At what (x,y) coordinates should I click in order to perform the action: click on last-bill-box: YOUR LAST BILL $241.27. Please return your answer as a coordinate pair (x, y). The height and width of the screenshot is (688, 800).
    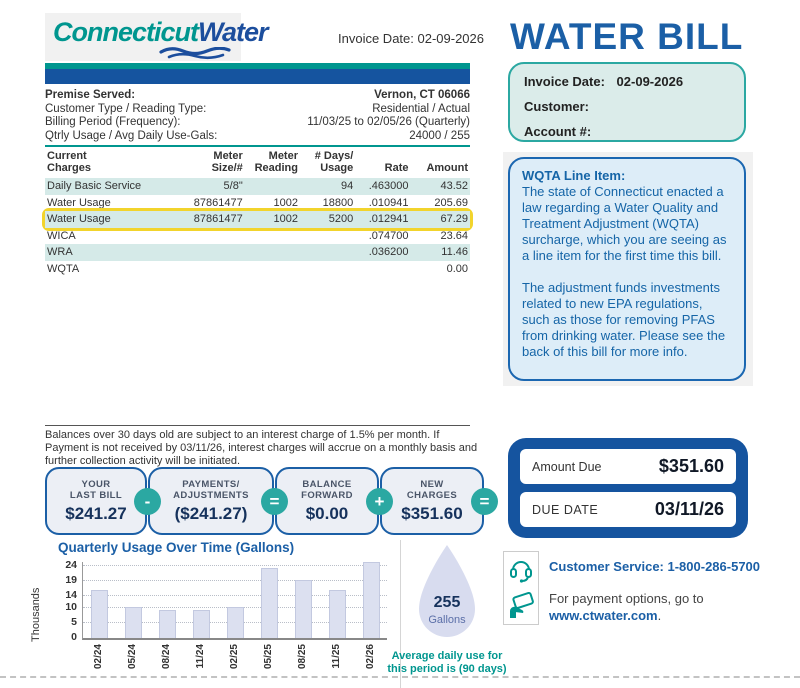
    Looking at the image, I should click on (96, 501).